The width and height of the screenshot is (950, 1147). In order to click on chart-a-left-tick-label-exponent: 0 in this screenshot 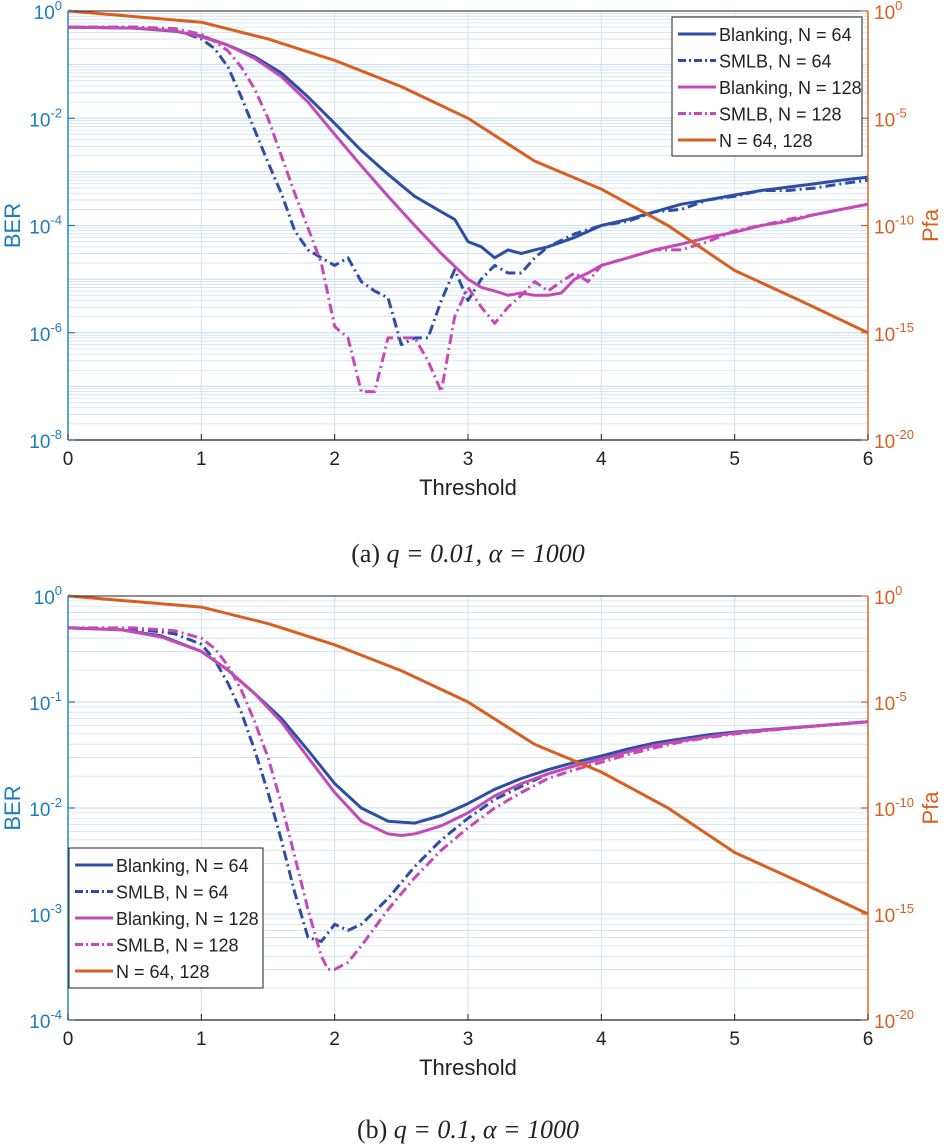, I will do `click(58, 6)`.